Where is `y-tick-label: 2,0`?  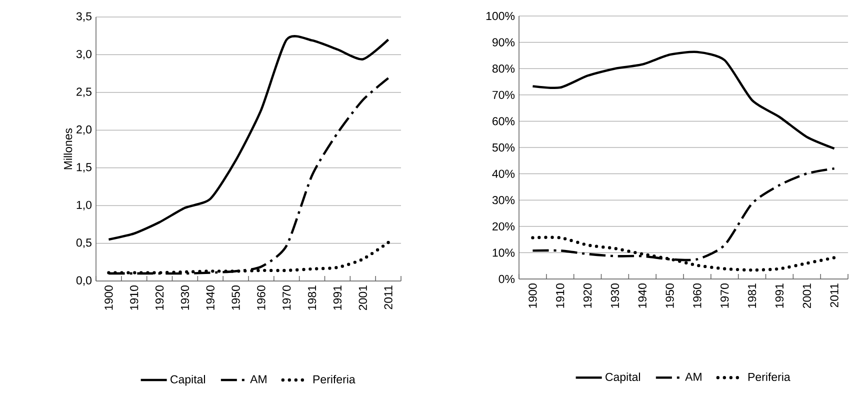
y-tick-label: 2,0 is located at coordinates (84, 130).